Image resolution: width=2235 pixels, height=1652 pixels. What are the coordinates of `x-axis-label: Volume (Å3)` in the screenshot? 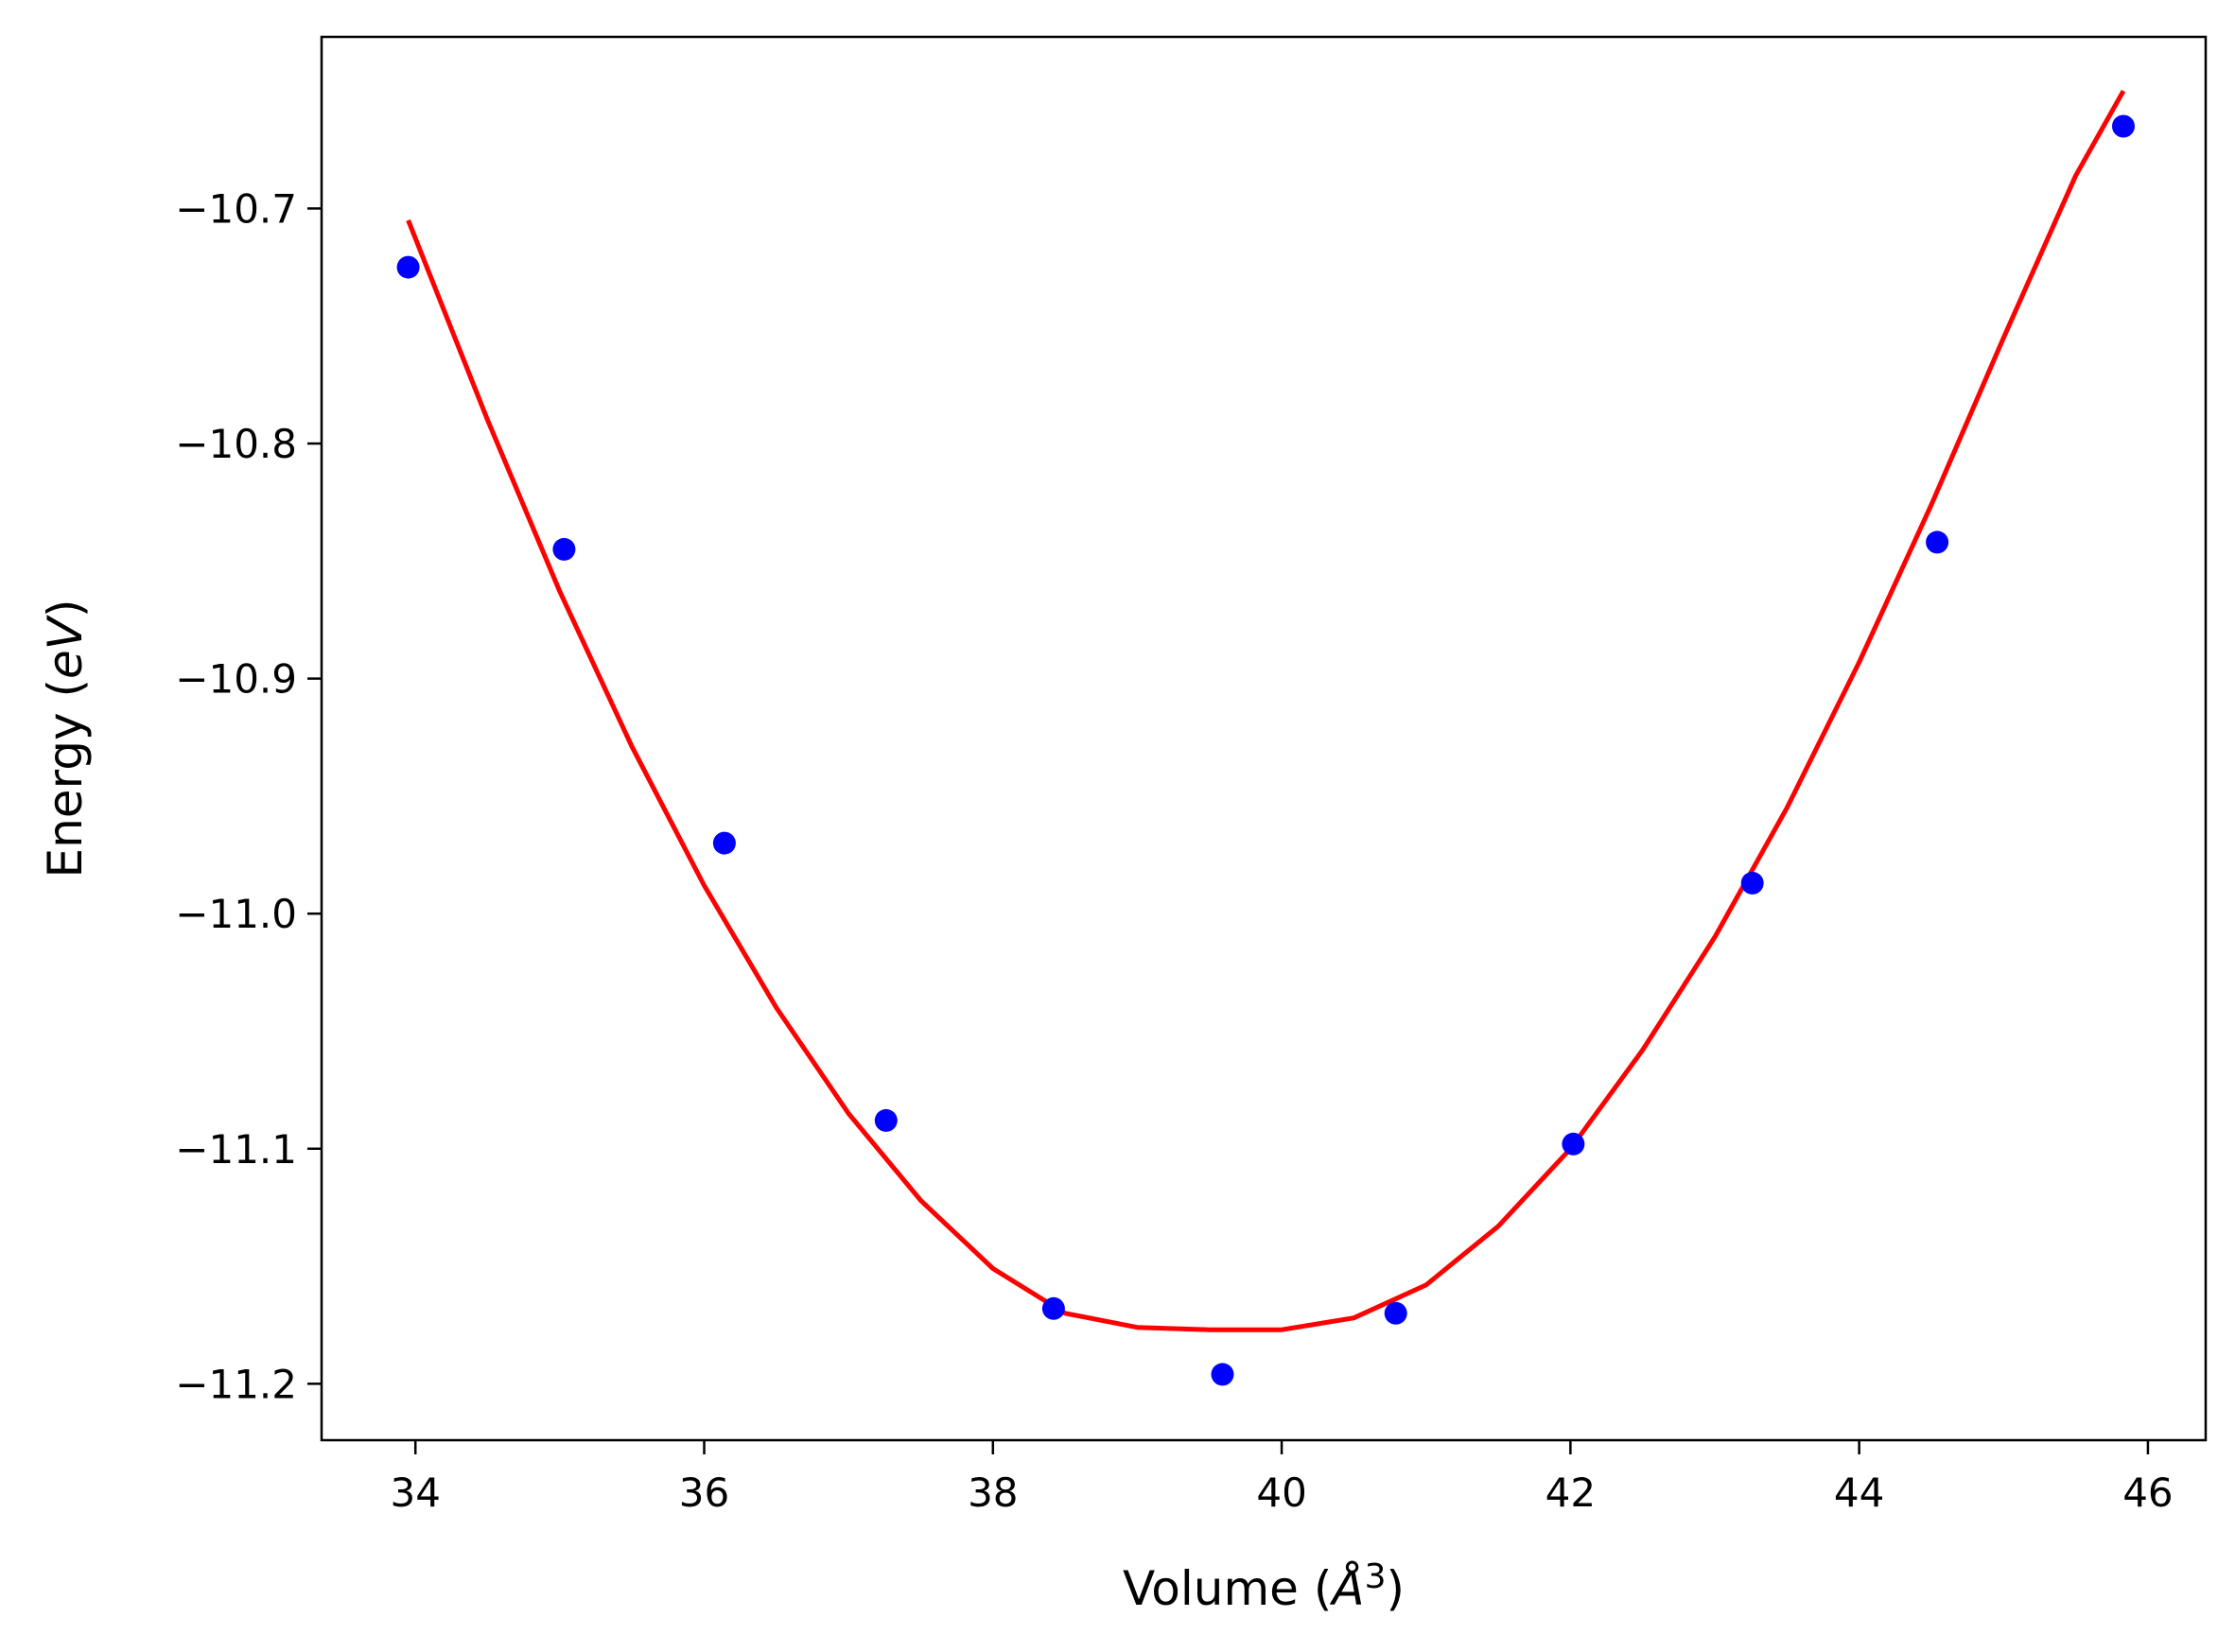 It's located at (1264, 1587).